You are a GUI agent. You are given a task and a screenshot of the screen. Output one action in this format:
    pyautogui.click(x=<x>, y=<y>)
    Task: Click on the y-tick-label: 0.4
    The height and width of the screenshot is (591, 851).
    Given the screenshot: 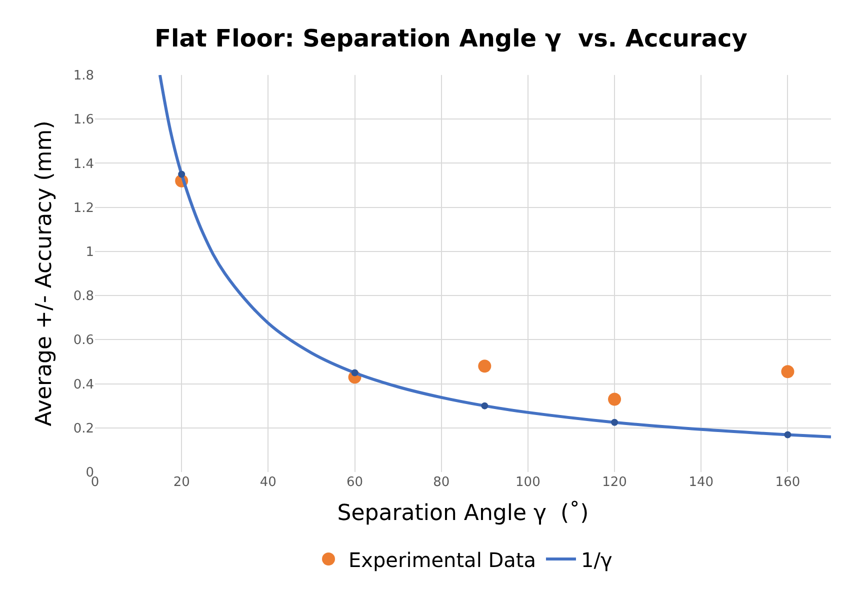 What is the action you would take?
    pyautogui.click(x=83, y=384)
    